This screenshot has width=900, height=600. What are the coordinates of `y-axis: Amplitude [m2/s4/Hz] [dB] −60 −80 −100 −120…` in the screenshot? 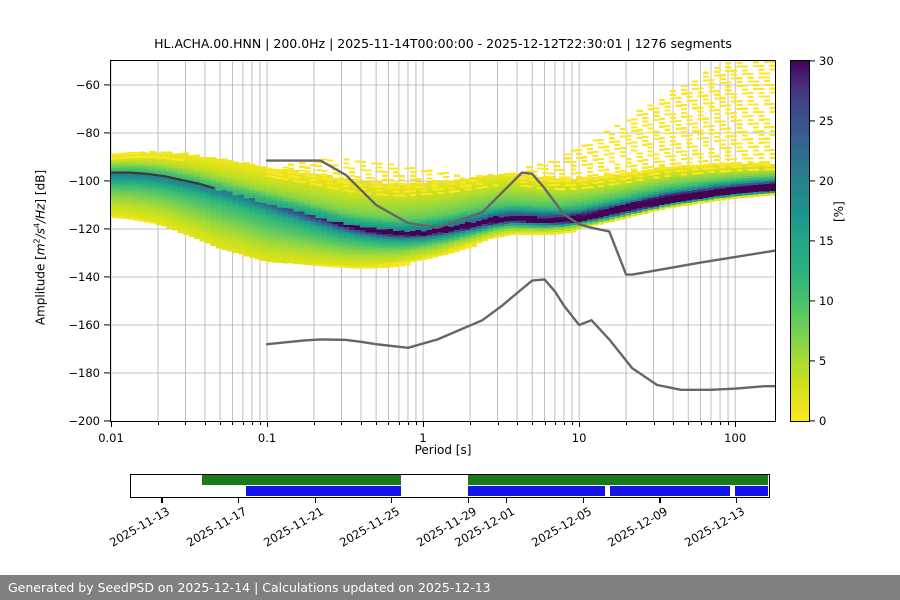 It's located at (55, 244).